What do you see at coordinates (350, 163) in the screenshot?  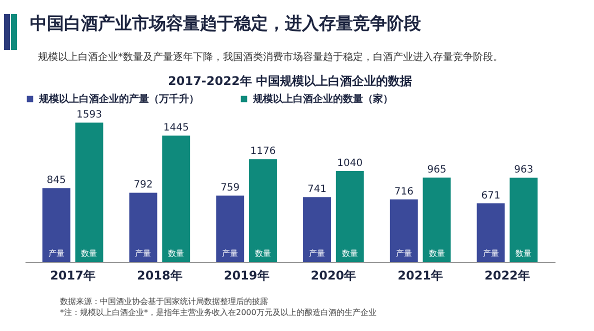 I see `data-label: 1040` at bounding box center [350, 163].